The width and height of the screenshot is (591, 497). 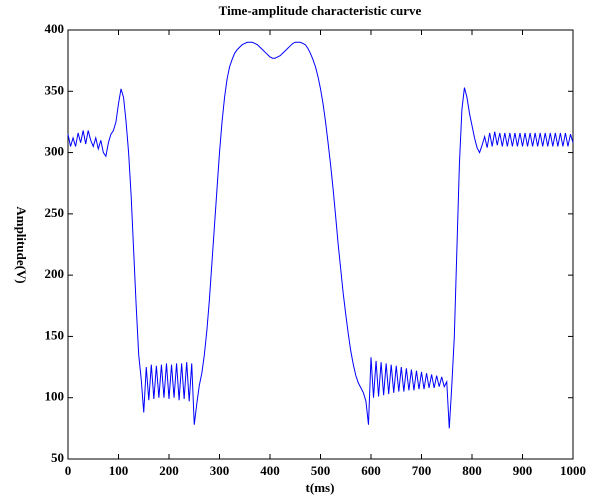 What do you see at coordinates (422, 470) in the screenshot?
I see `x-tick-label: 700` at bounding box center [422, 470].